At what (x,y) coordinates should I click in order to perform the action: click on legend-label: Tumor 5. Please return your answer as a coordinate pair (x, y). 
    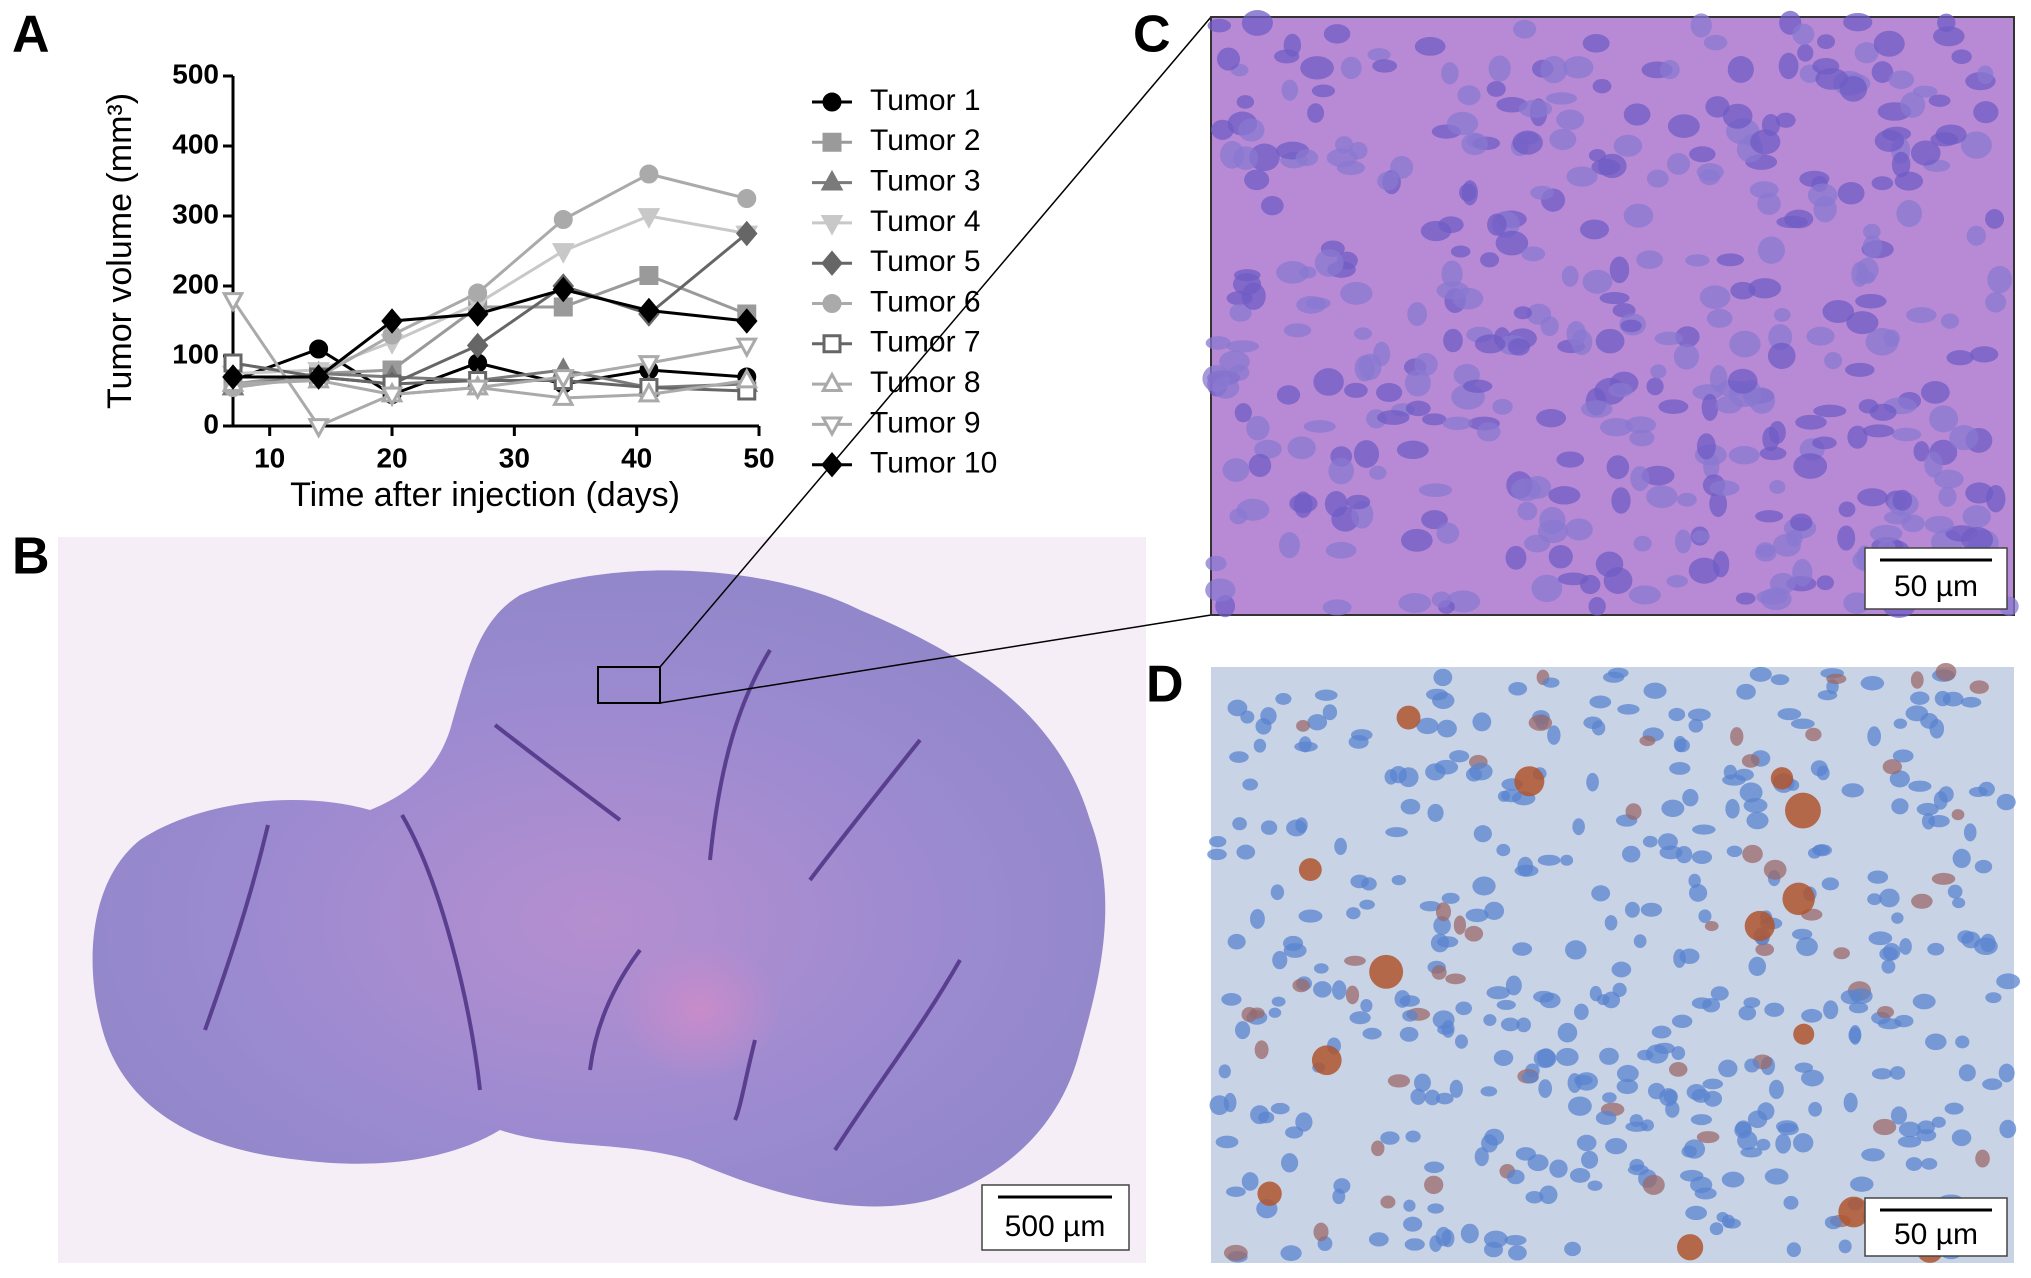
    Looking at the image, I should click on (925, 261).